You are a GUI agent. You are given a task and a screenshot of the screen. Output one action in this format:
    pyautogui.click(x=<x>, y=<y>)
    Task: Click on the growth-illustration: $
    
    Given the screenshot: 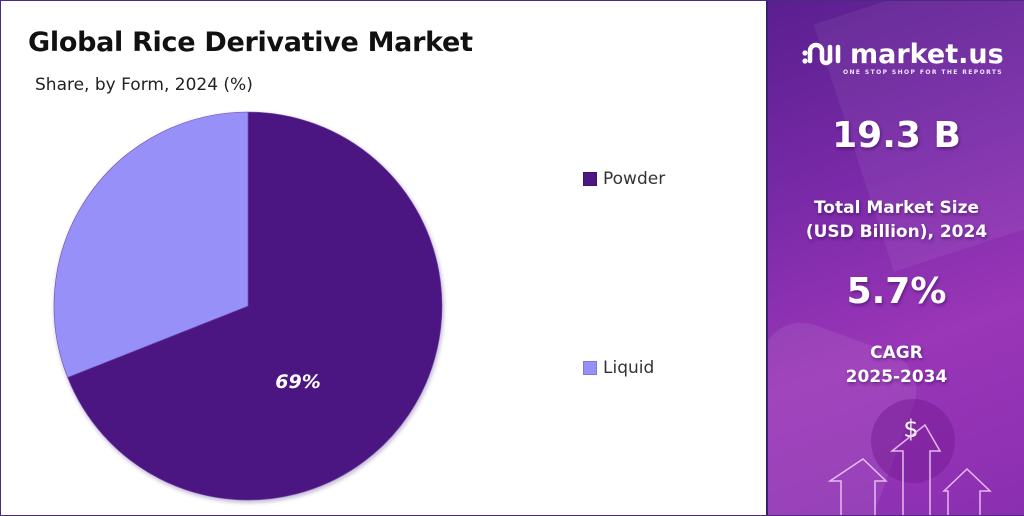 What is the action you would take?
    pyautogui.click(x=896, y=448)
    